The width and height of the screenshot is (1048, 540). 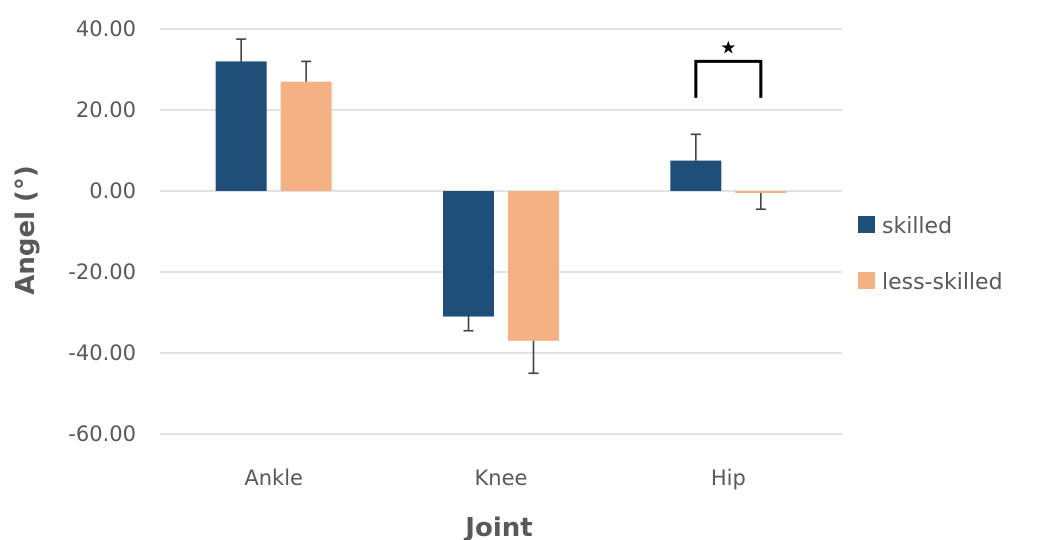 What do you see at coordinates (468, 254) in the screenshot?
I see `bar-skilled-knee` at bounding box center [468, 254].